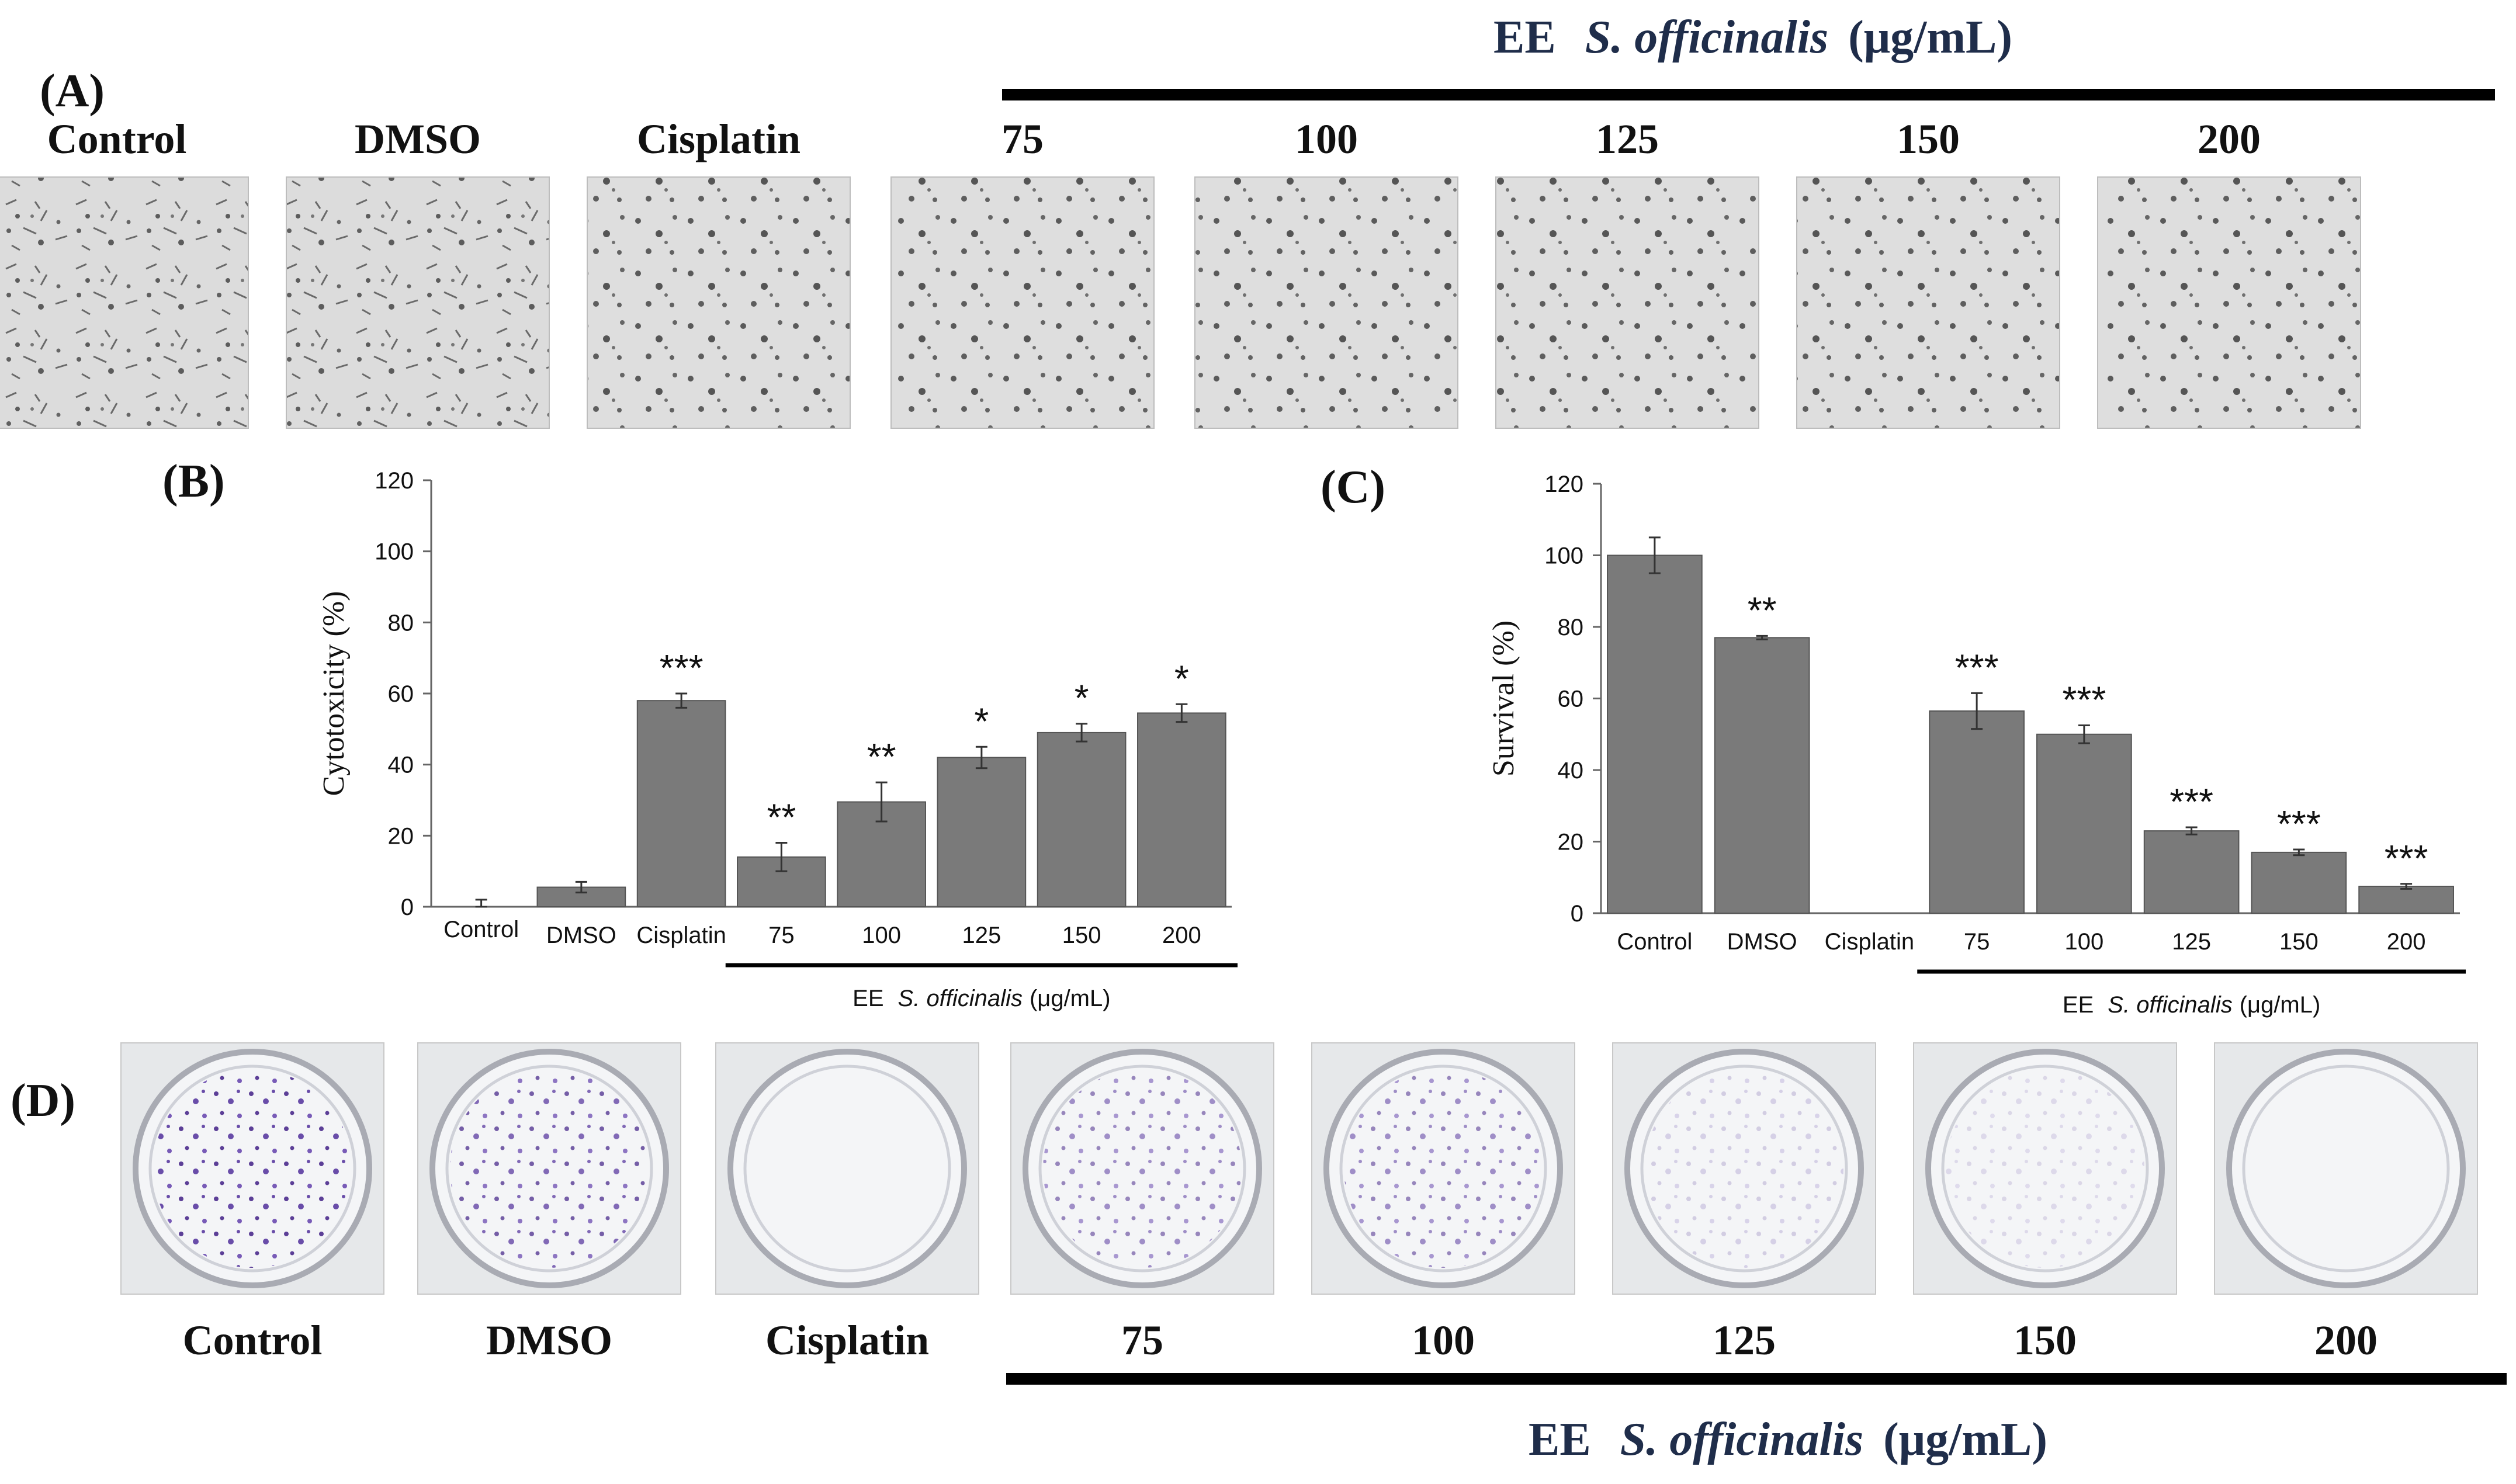 The image size is (2516, 1484). I want to click on significance-cisplatin: ***, so click(681, 668).